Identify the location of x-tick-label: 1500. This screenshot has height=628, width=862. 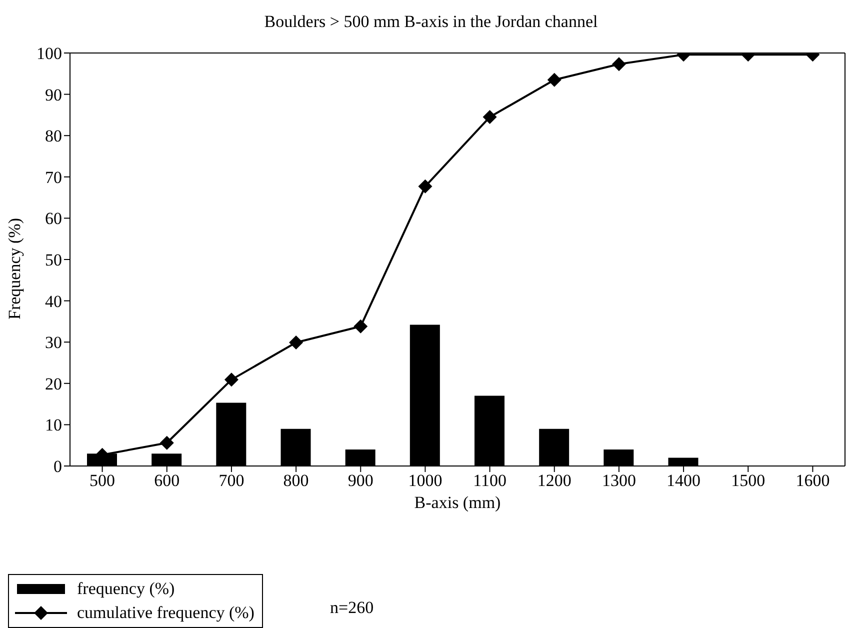
(748, 480).